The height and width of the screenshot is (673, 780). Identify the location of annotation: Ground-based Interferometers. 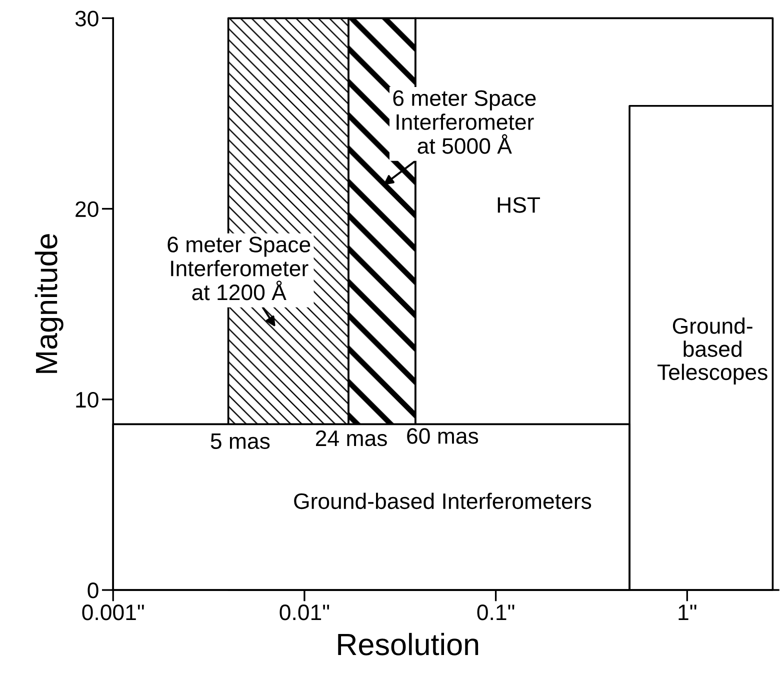
(443, 501).